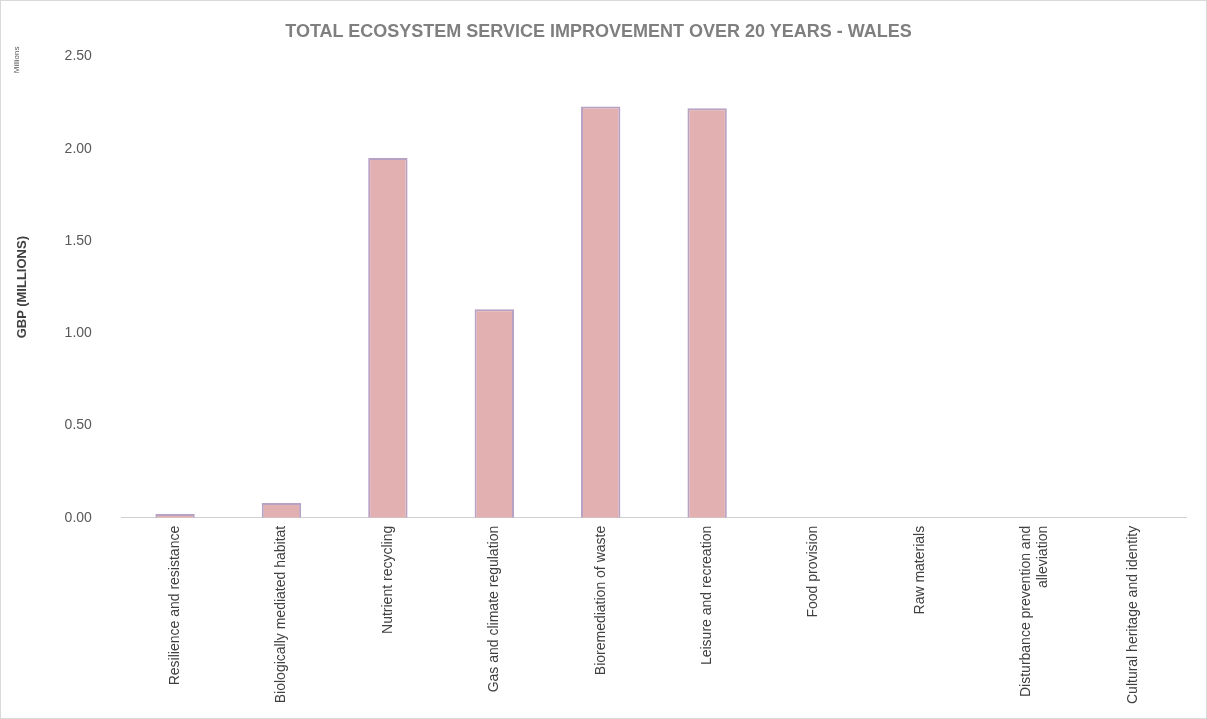 The height and width of the screenshot is (719, 1207). Describe the element at coordinates (599, 600) in the screenshot. I see `x-tick-label: Bioremediation of waste` at that location.